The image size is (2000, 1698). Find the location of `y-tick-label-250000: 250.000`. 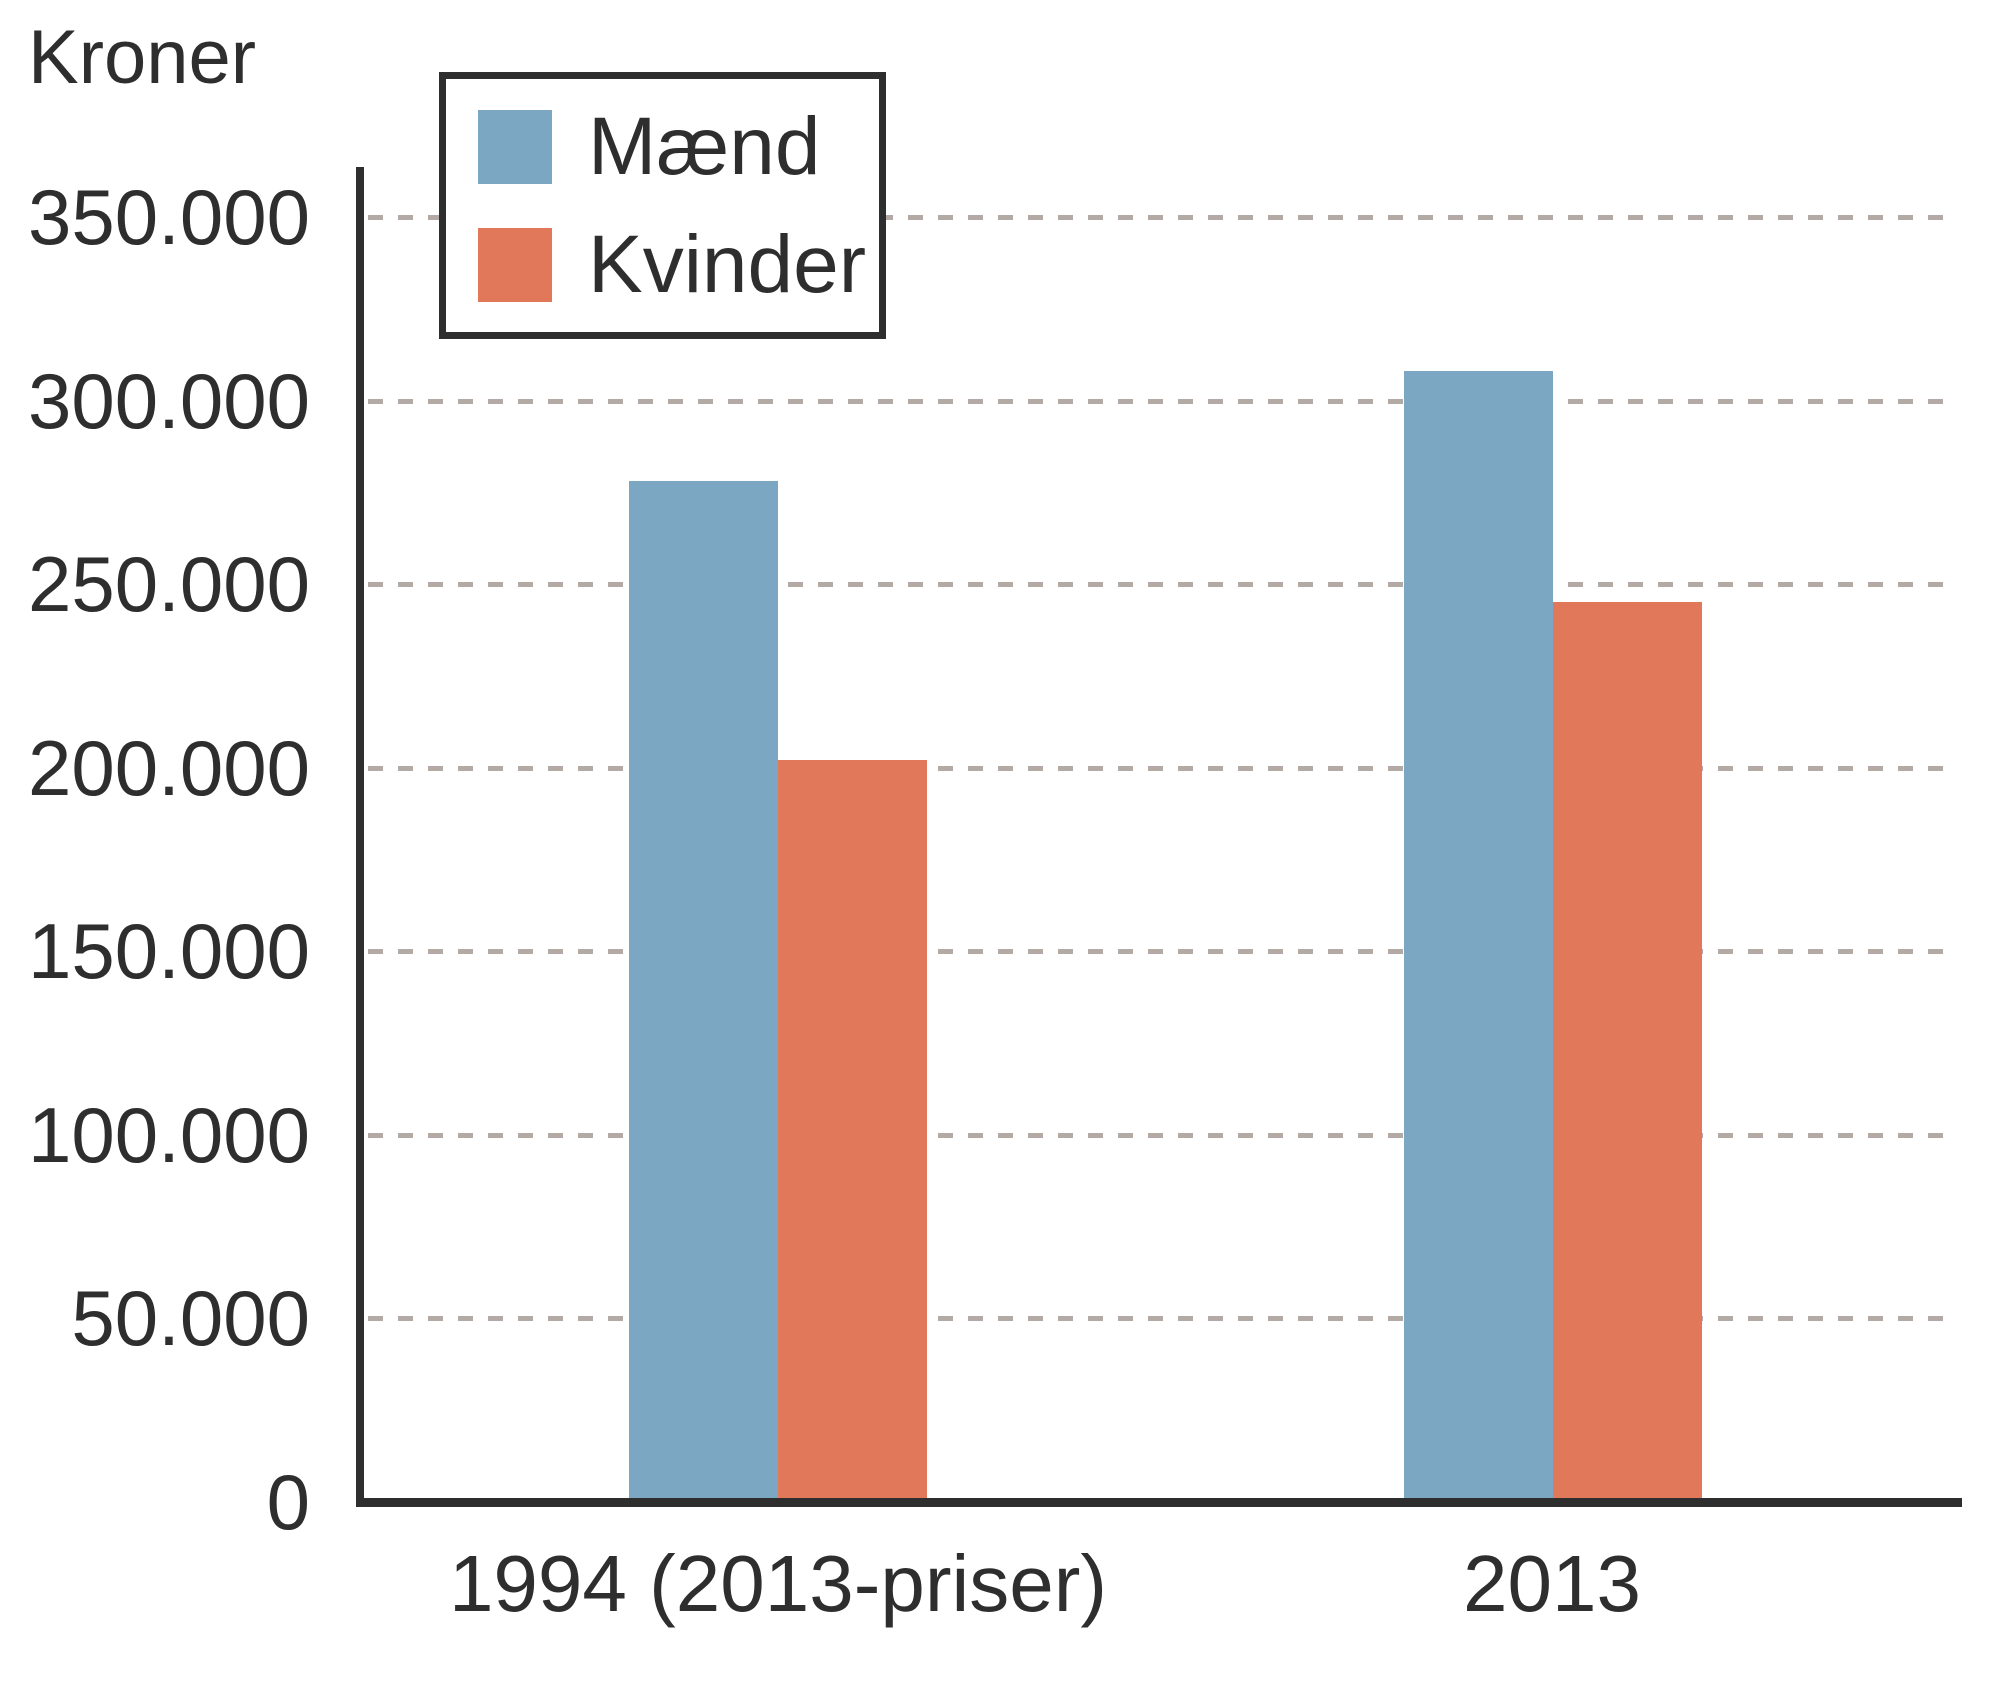

y-tick-label-250000: 250.000 is located at coordinates (169, 584).